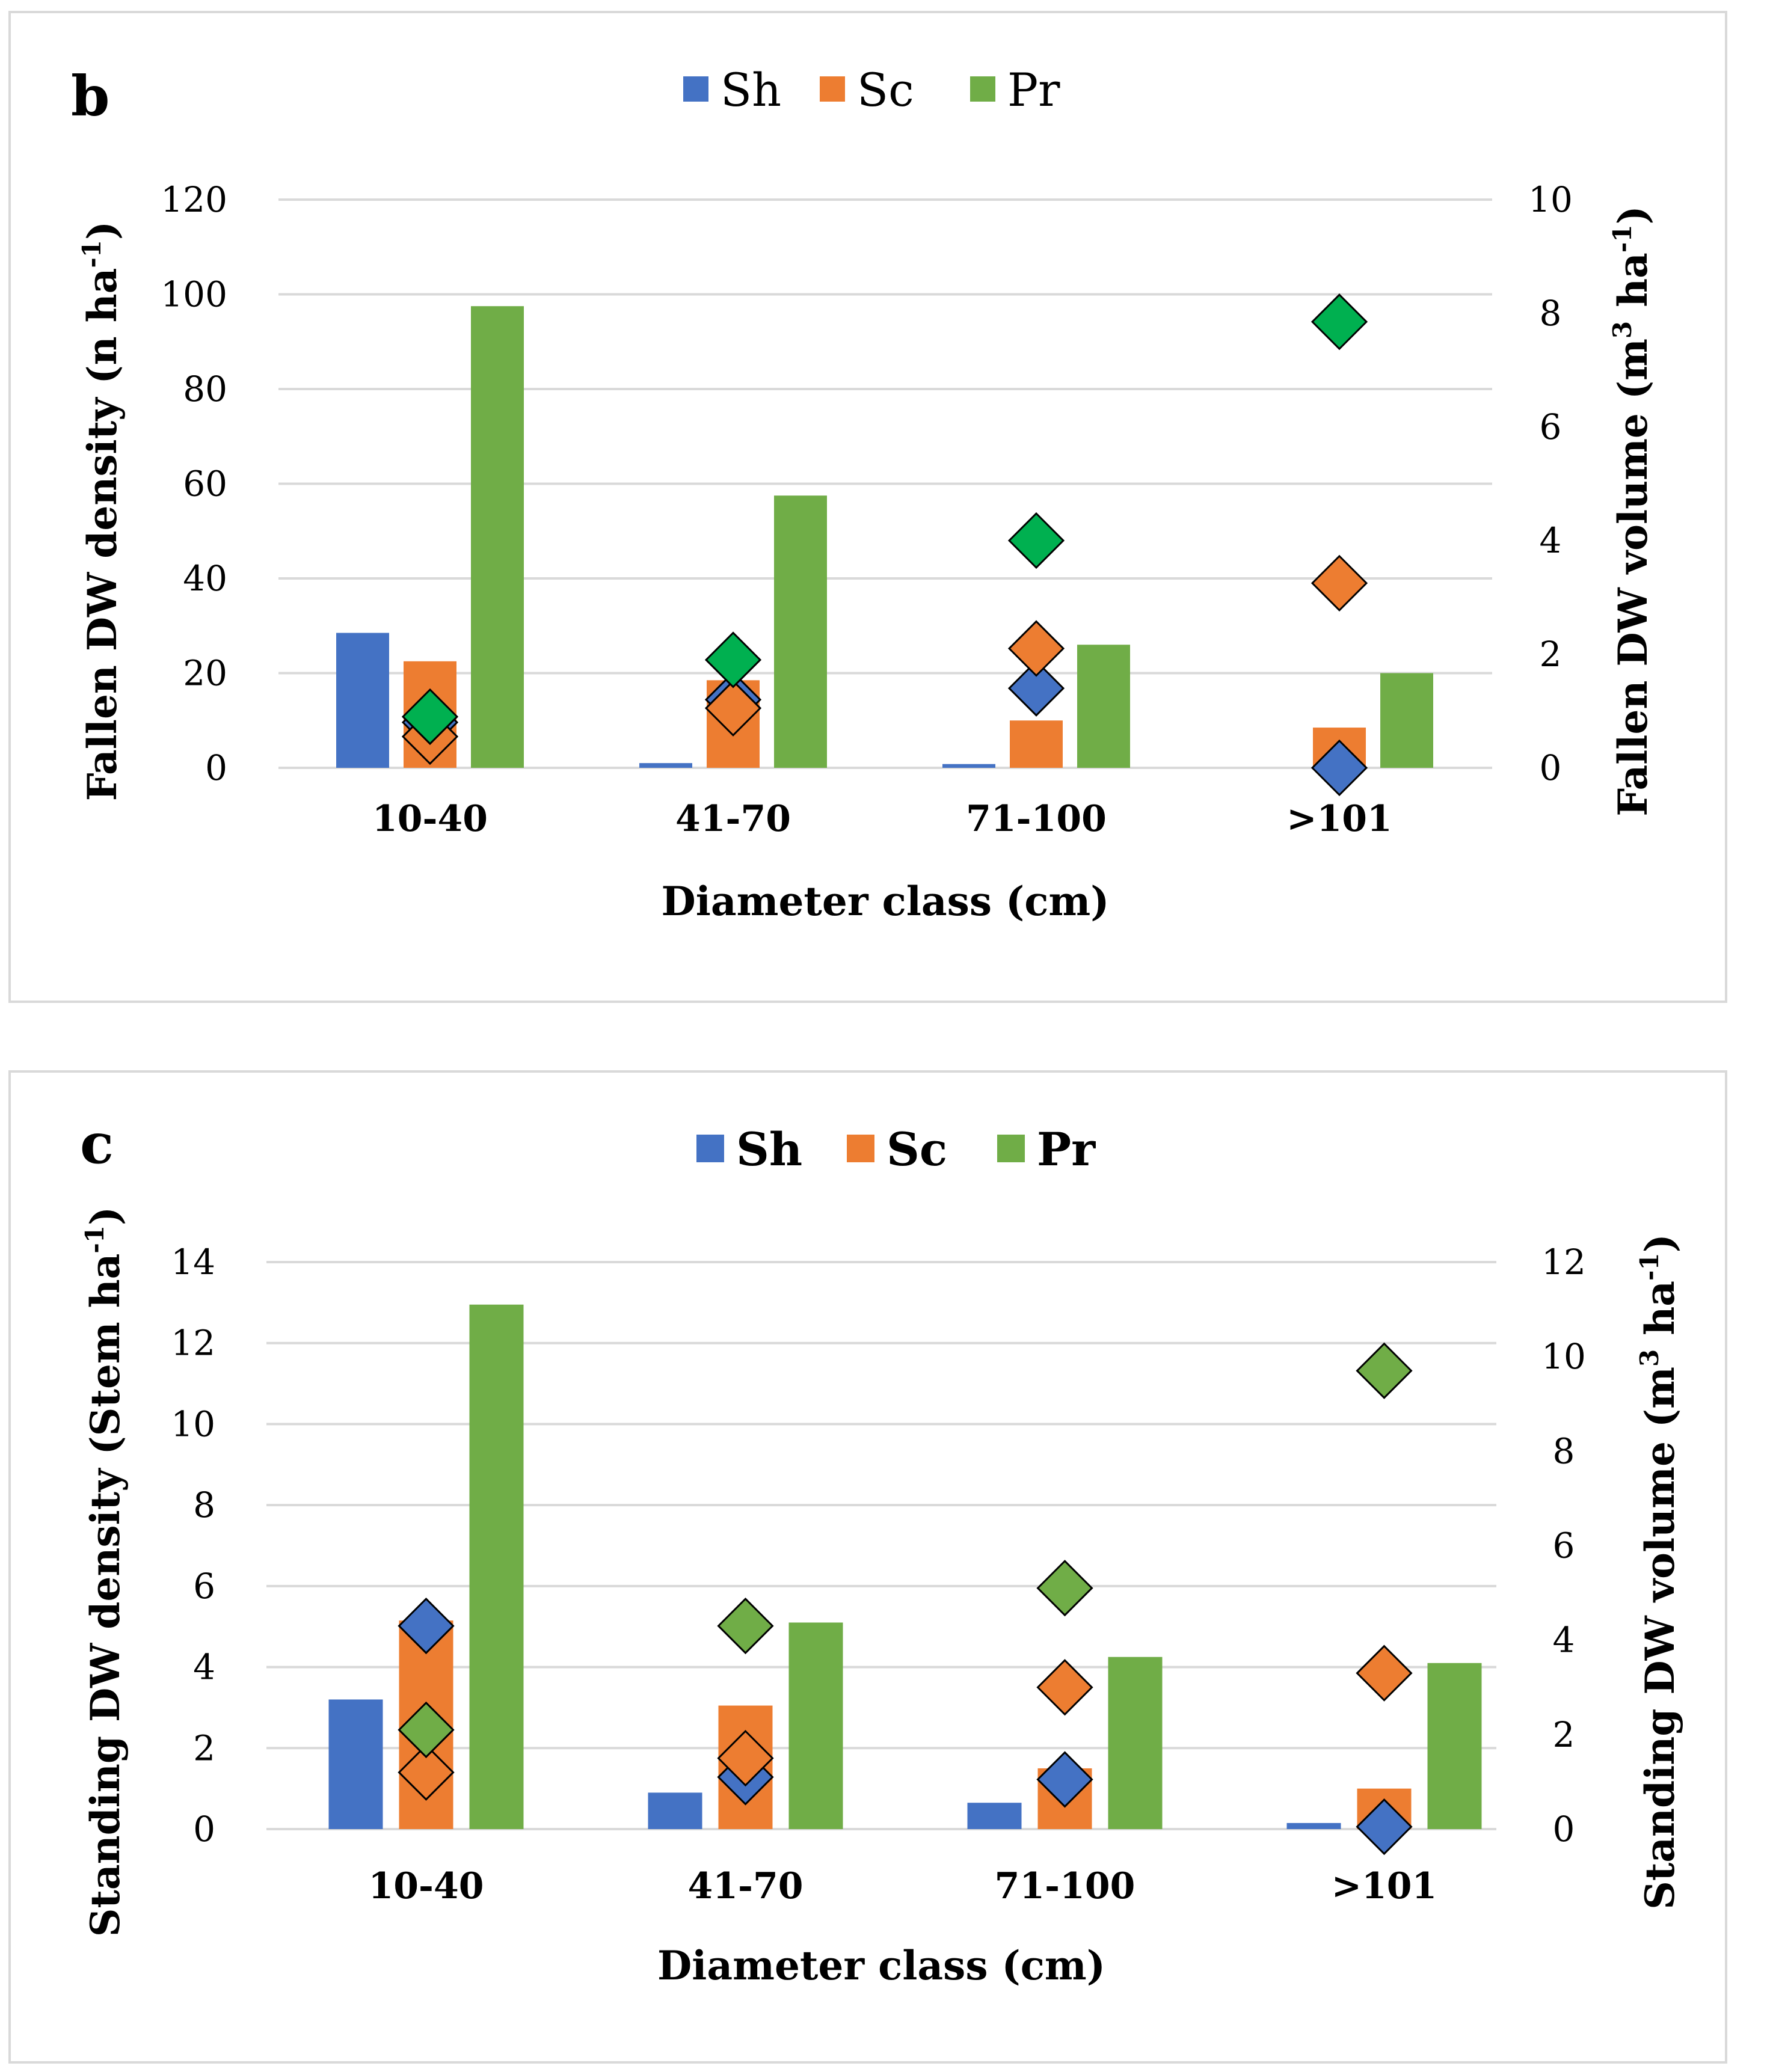  I want to click on y-tick-label: 10, so click(193, 1423).